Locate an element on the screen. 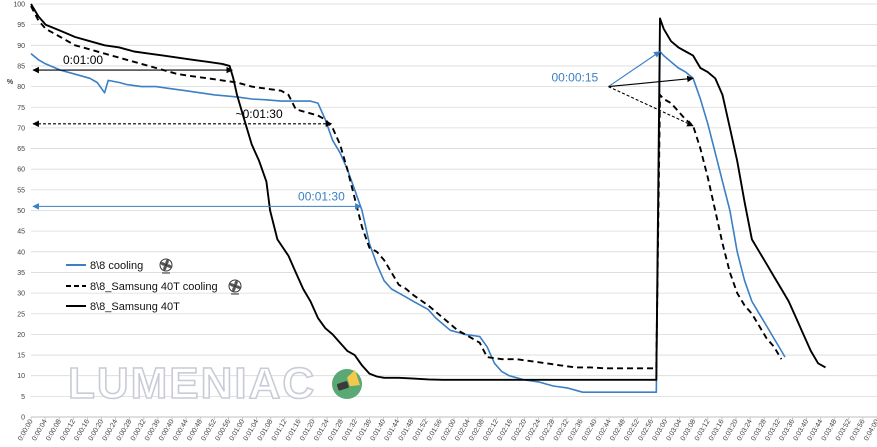 The height and width of the screenshot is (447, 877). y-tick-label: 10 is located at coordinates (21, 376).